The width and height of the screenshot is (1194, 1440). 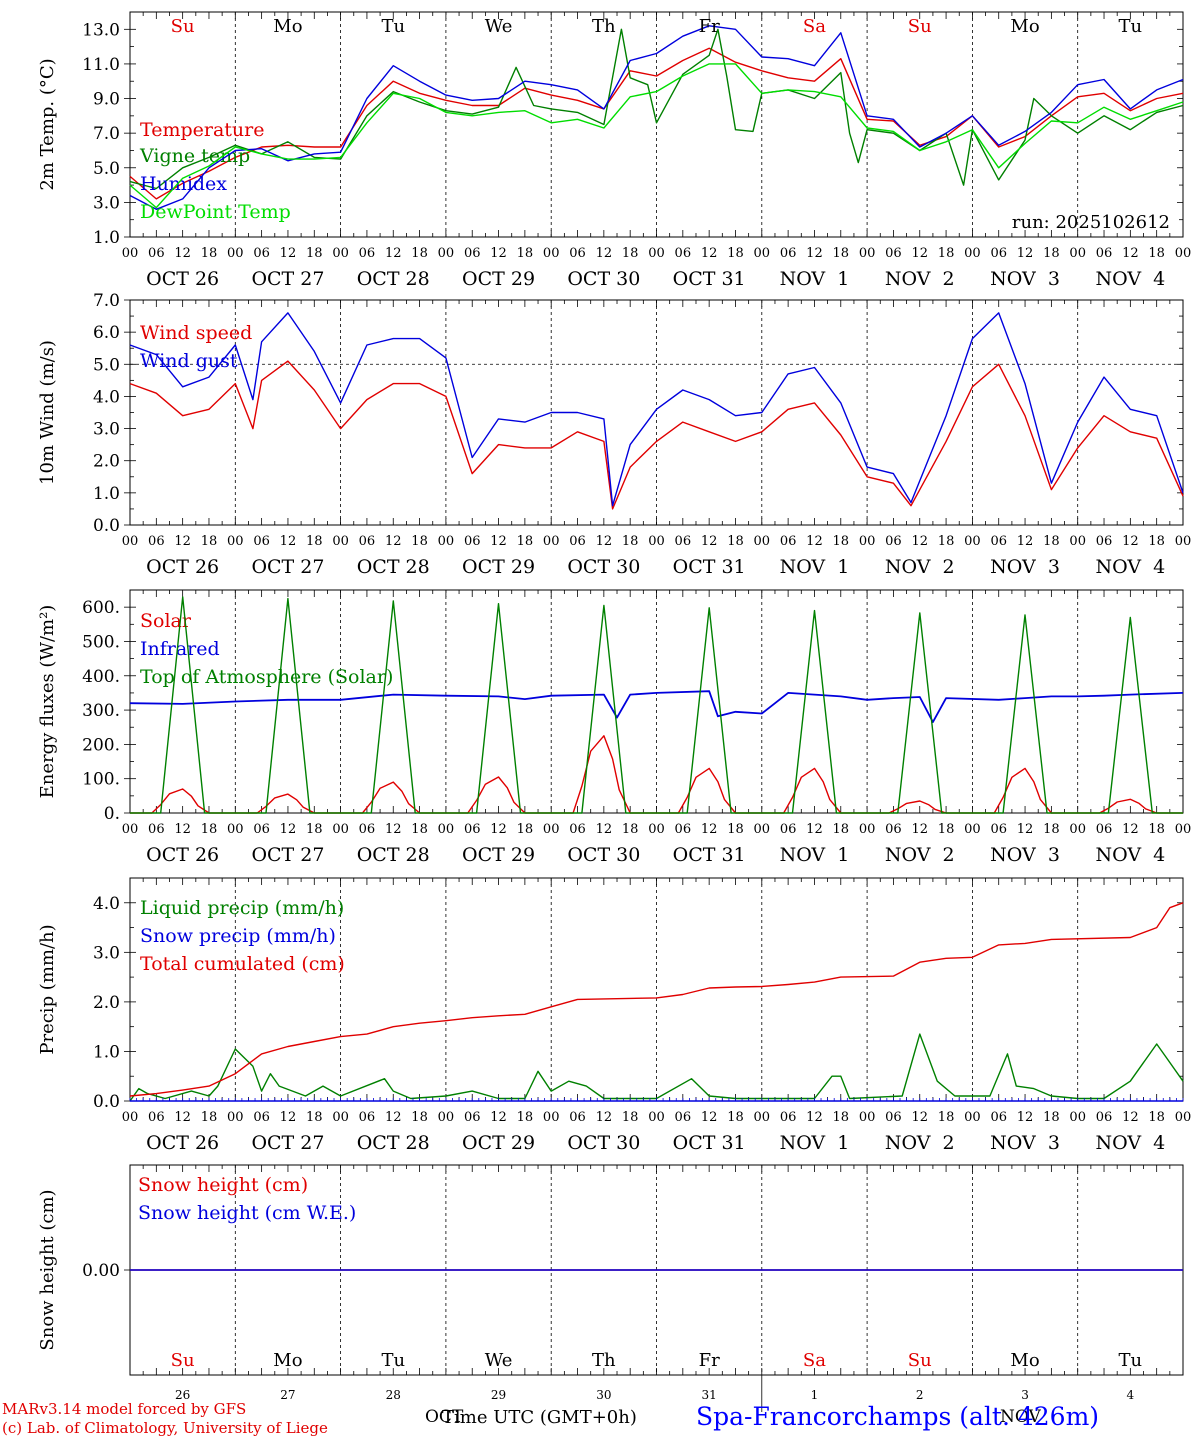 I want to click on legend-entry: Infrared, so click(x=180, y=649).